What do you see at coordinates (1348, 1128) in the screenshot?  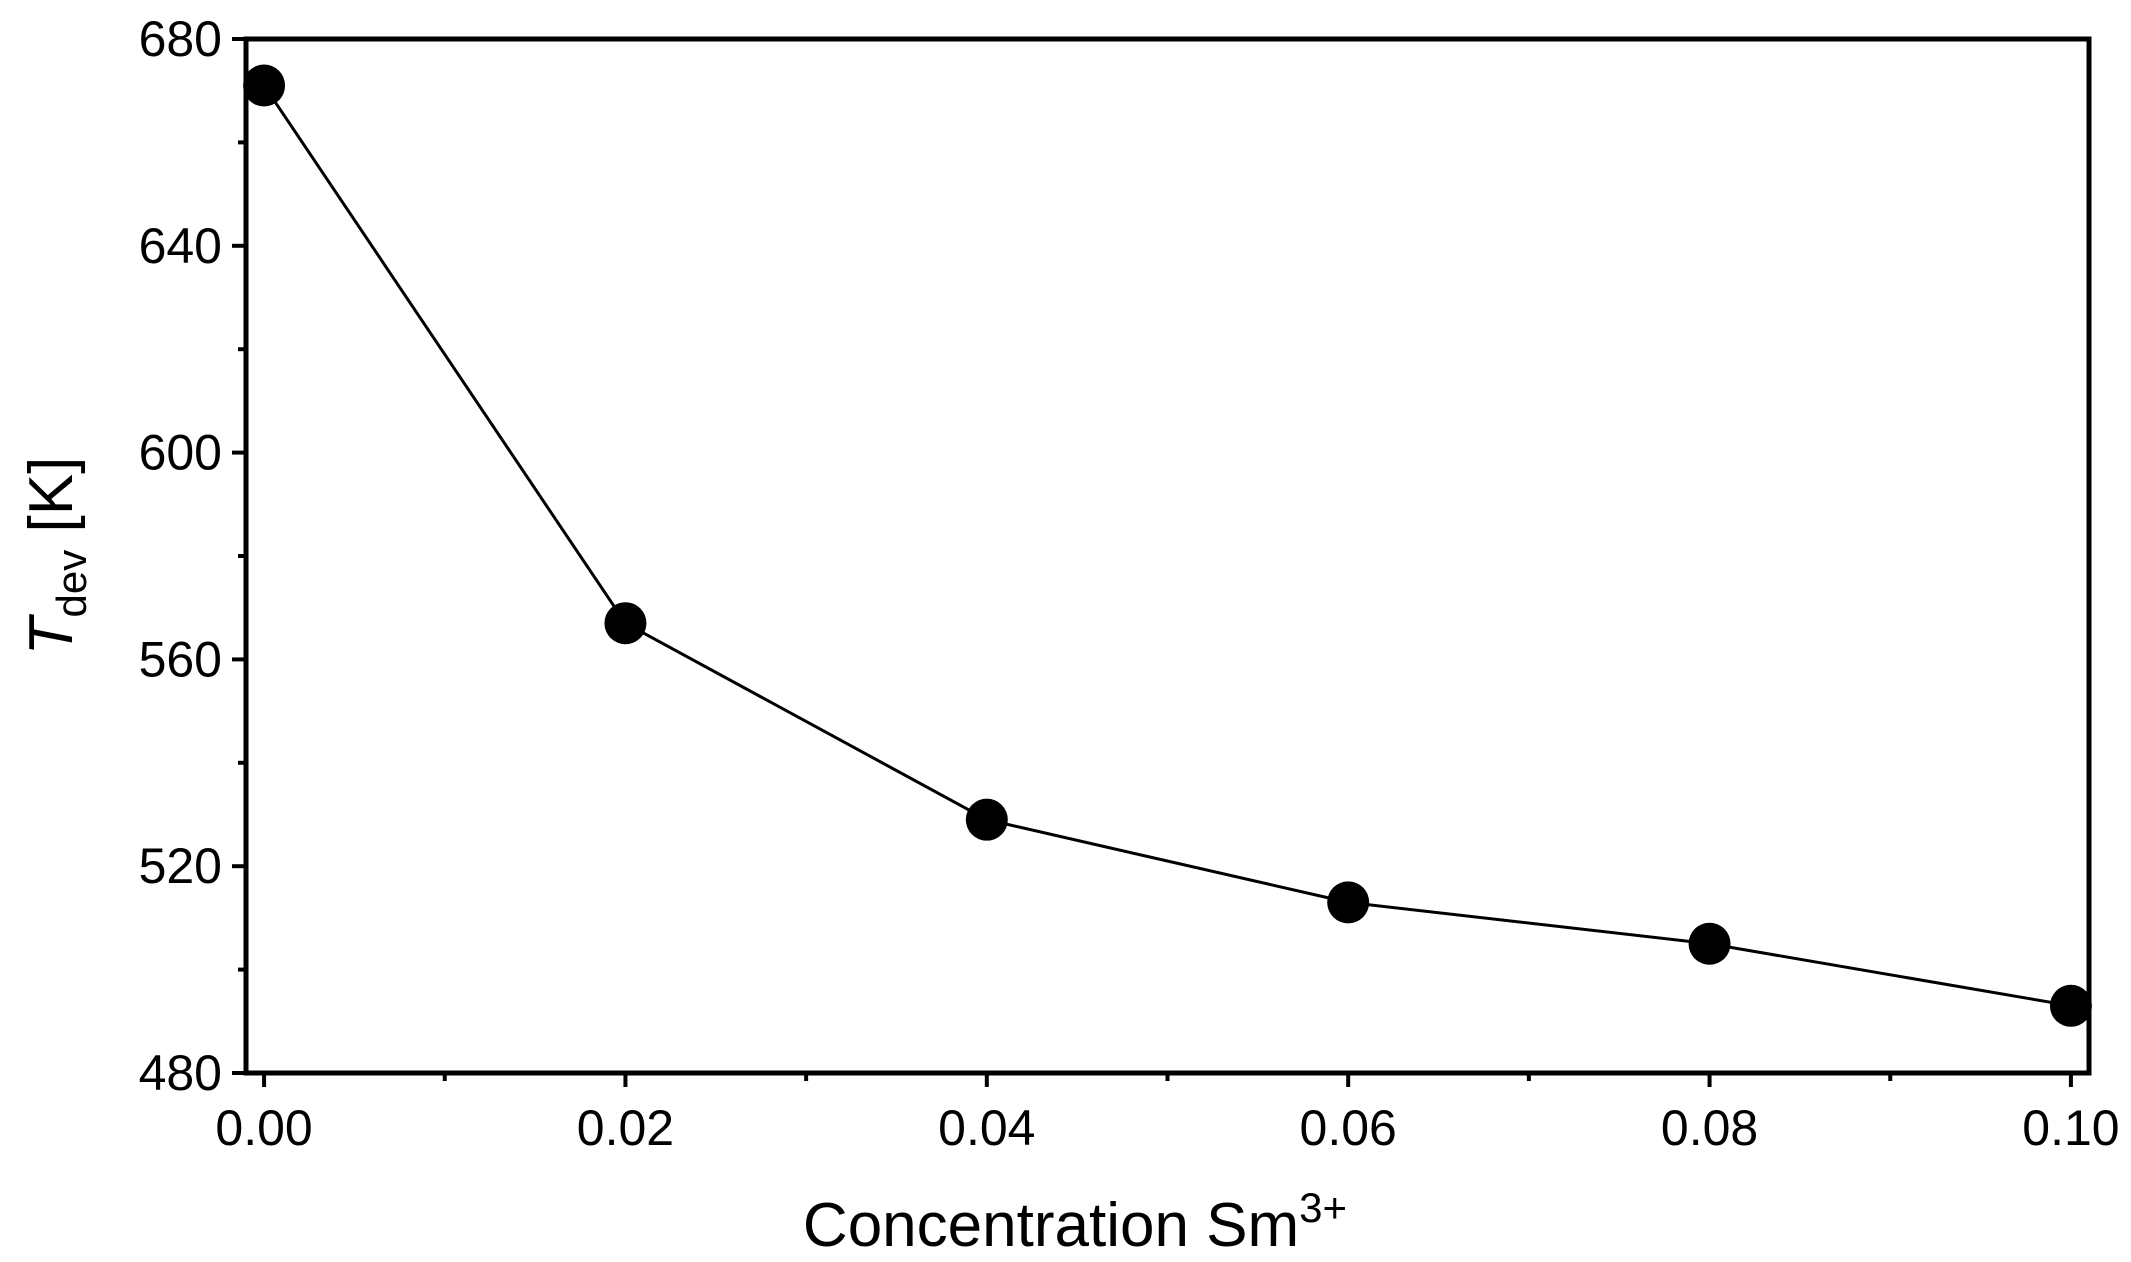 I see `x-tick-label: 0.06` at bounding box center [1348, 1128].